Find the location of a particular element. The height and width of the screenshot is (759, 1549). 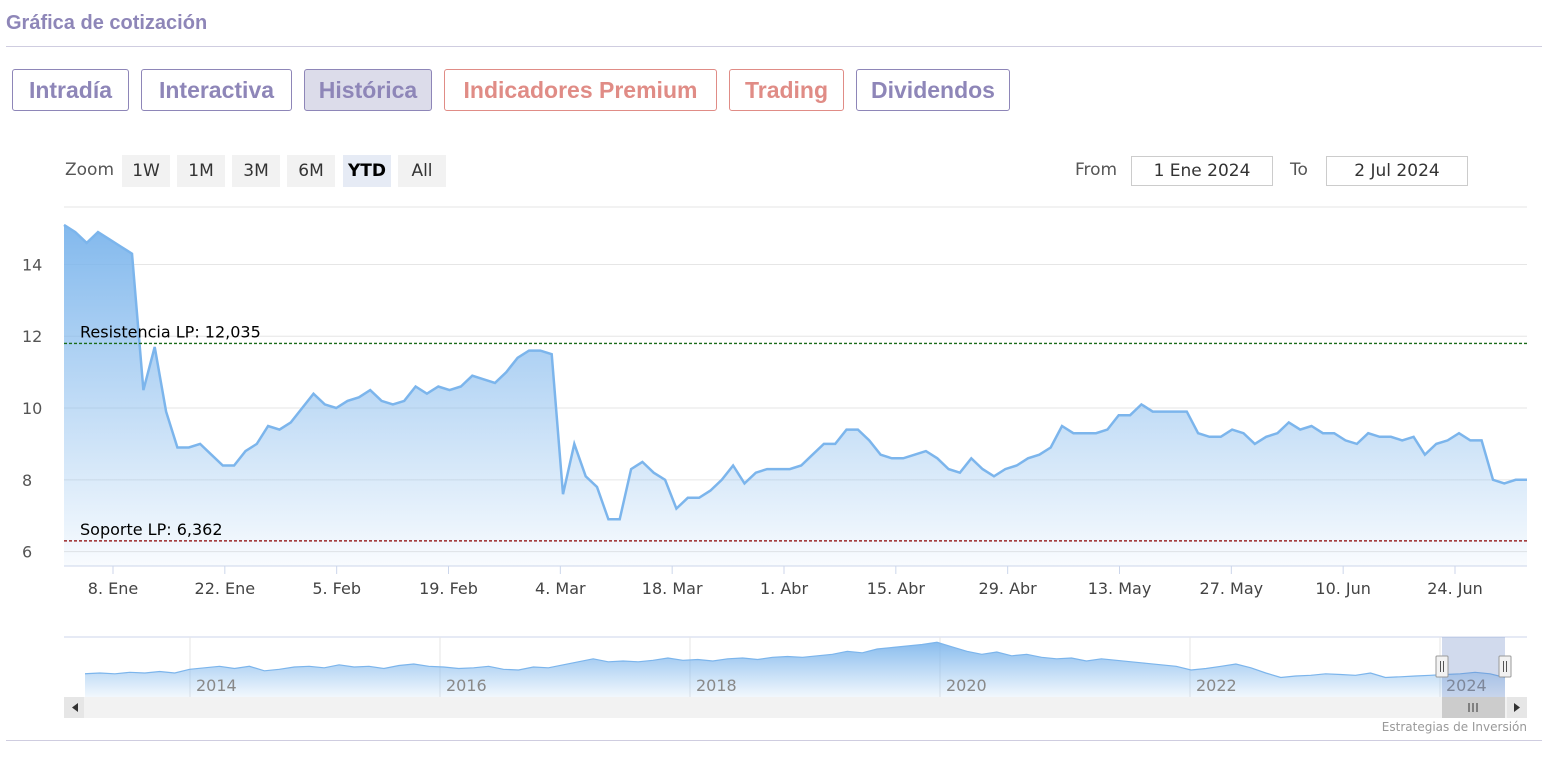

bottom-divider is located at coordinates (774, 740).